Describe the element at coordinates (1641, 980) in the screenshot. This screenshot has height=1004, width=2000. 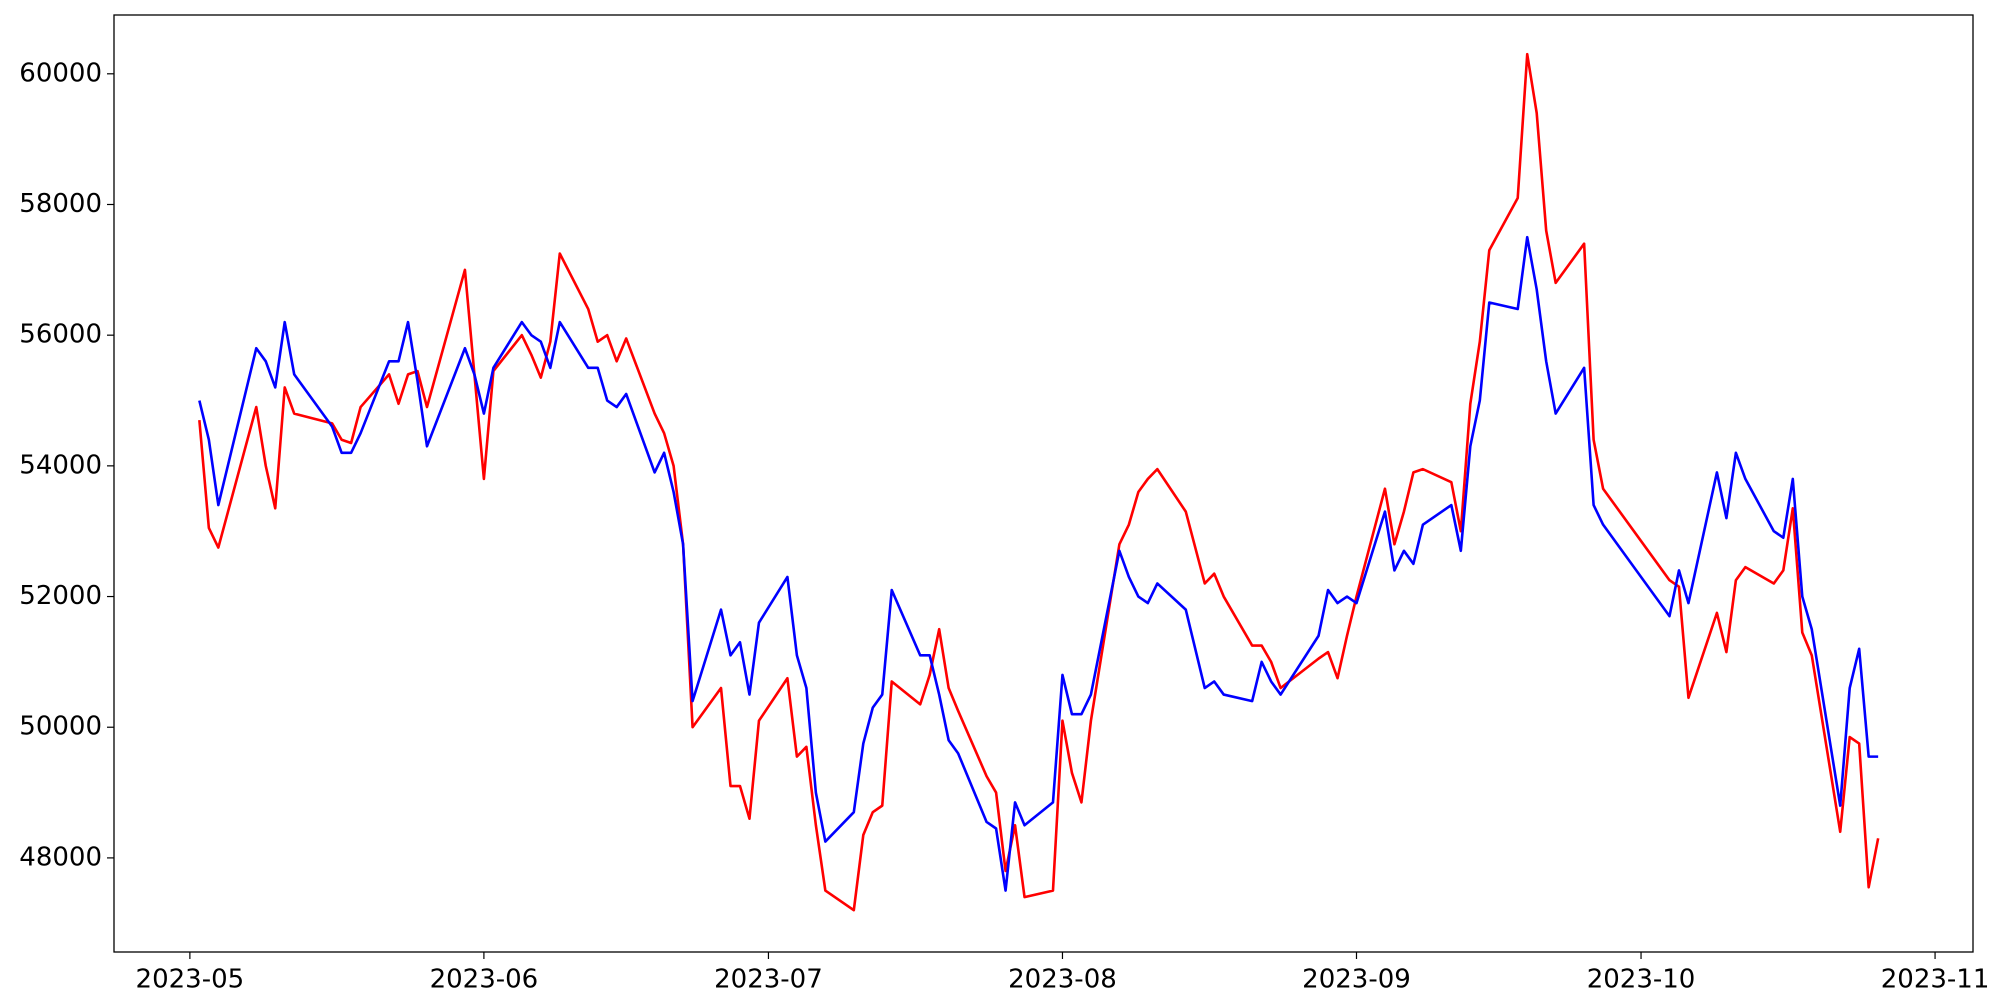
I see `x-tick-label: 2023-10` at that location.